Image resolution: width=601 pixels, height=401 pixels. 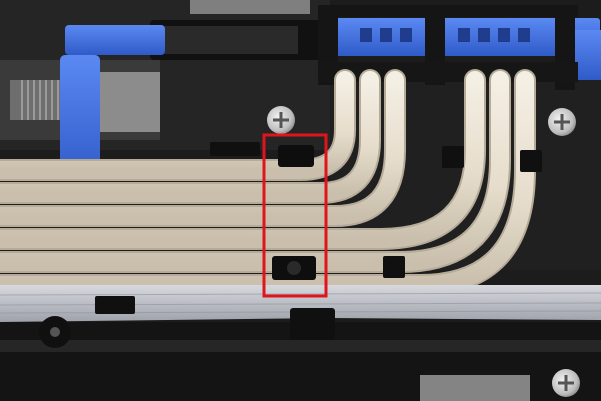 What do you see at coordinates (300, 303) in the screenshot?
I see `ribbon-cable` at bounding box center [300, 303].